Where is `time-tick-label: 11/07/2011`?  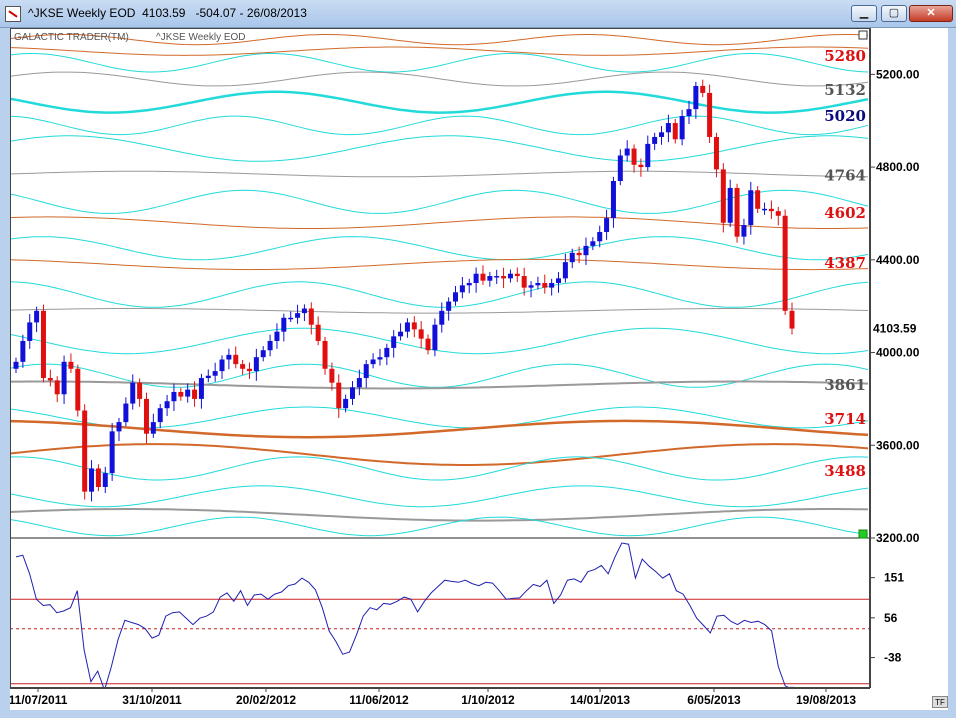
time-tick-label: 11/07/2011 is located at coordinates (39, 700).